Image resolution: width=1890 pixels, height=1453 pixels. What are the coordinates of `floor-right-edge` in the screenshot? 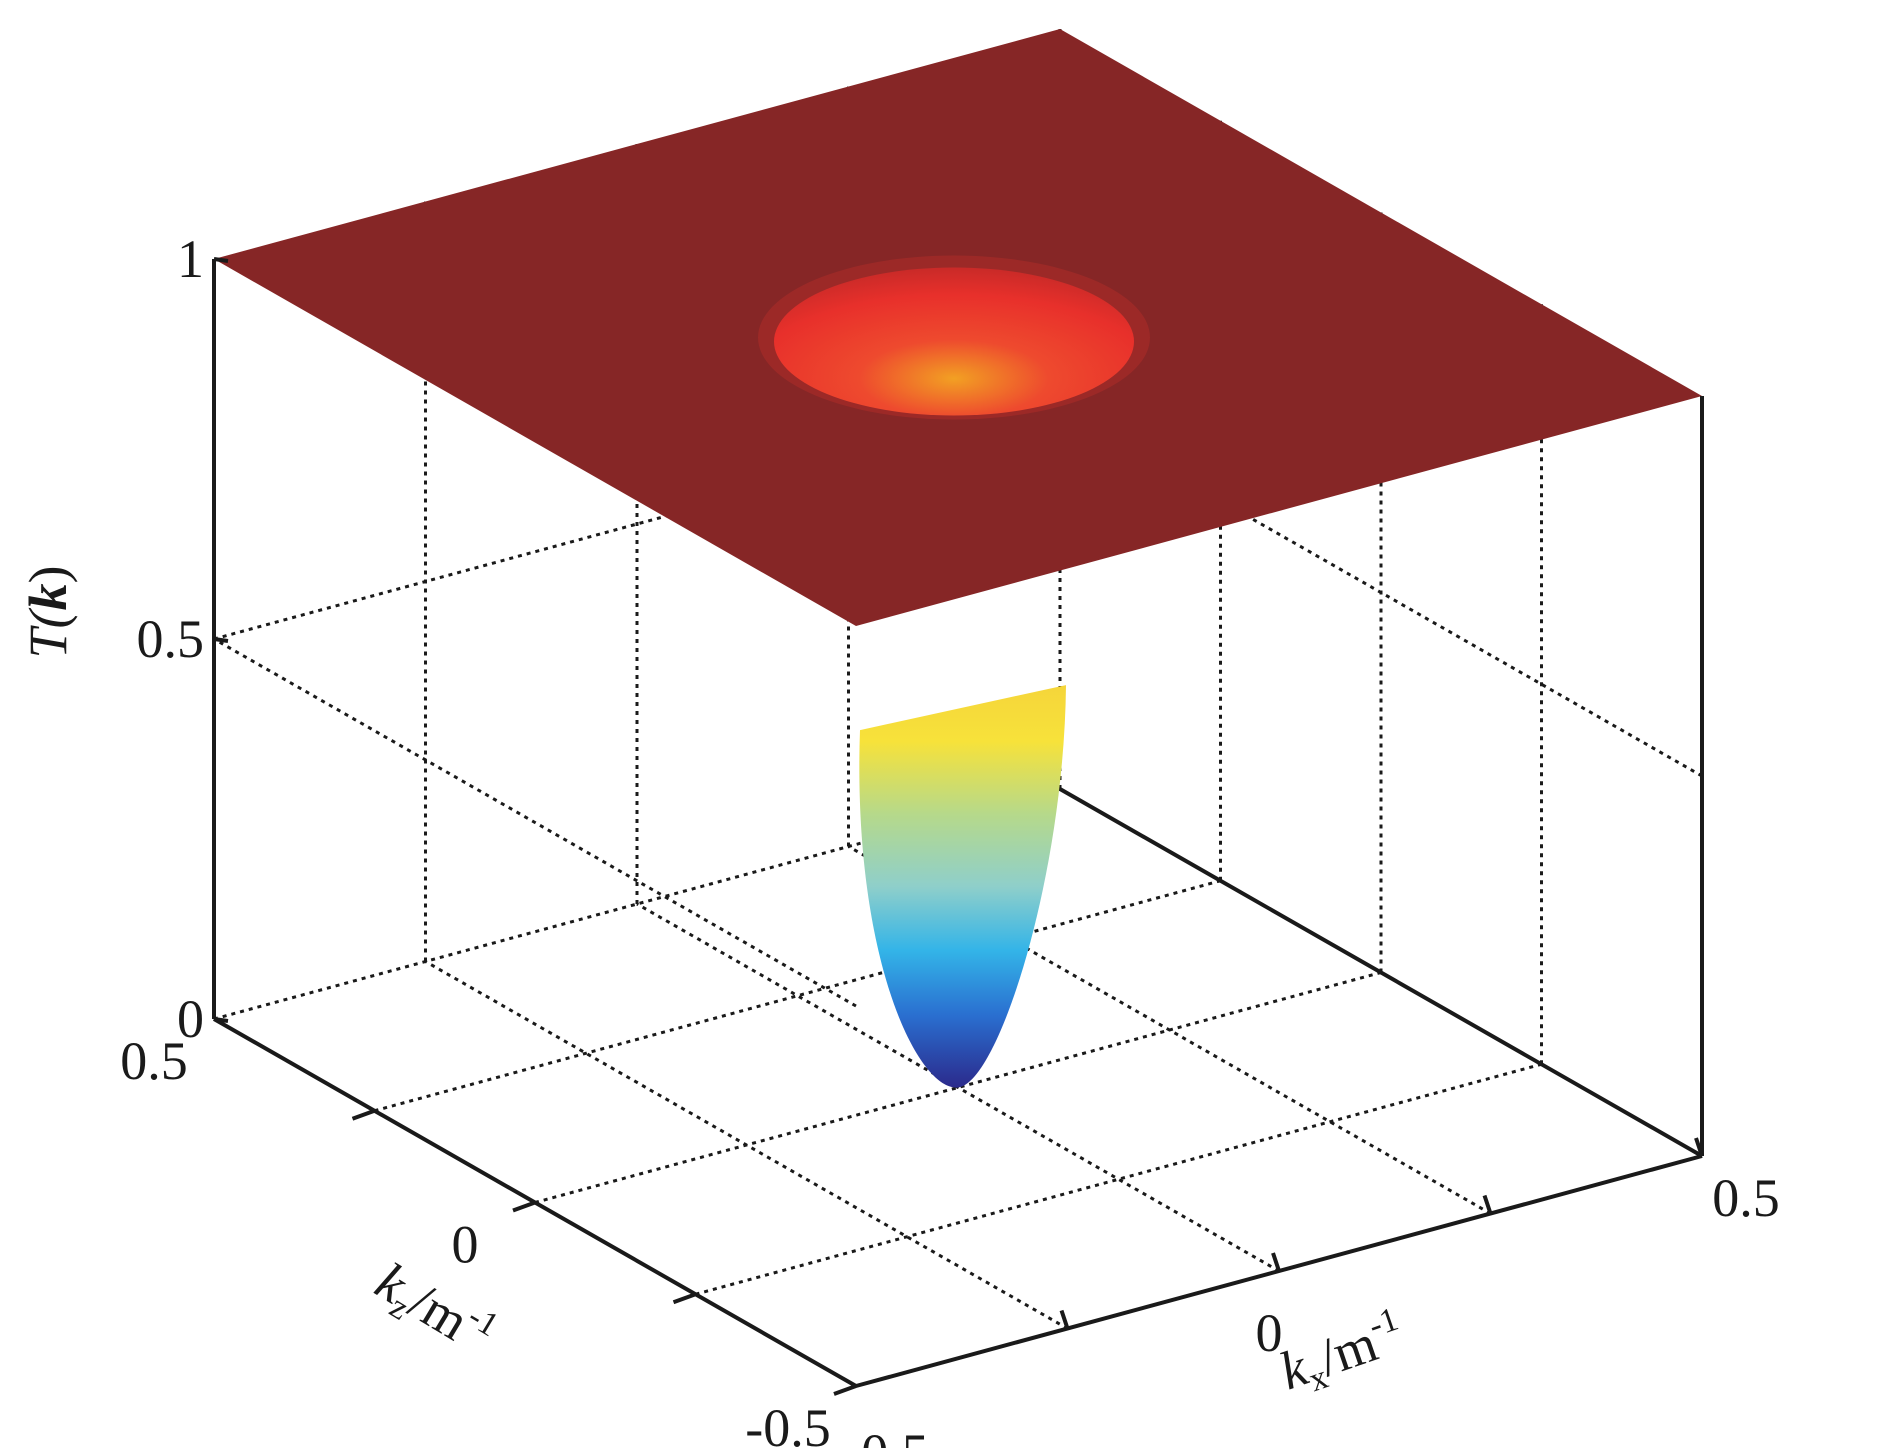 It's located at (1381, 972).